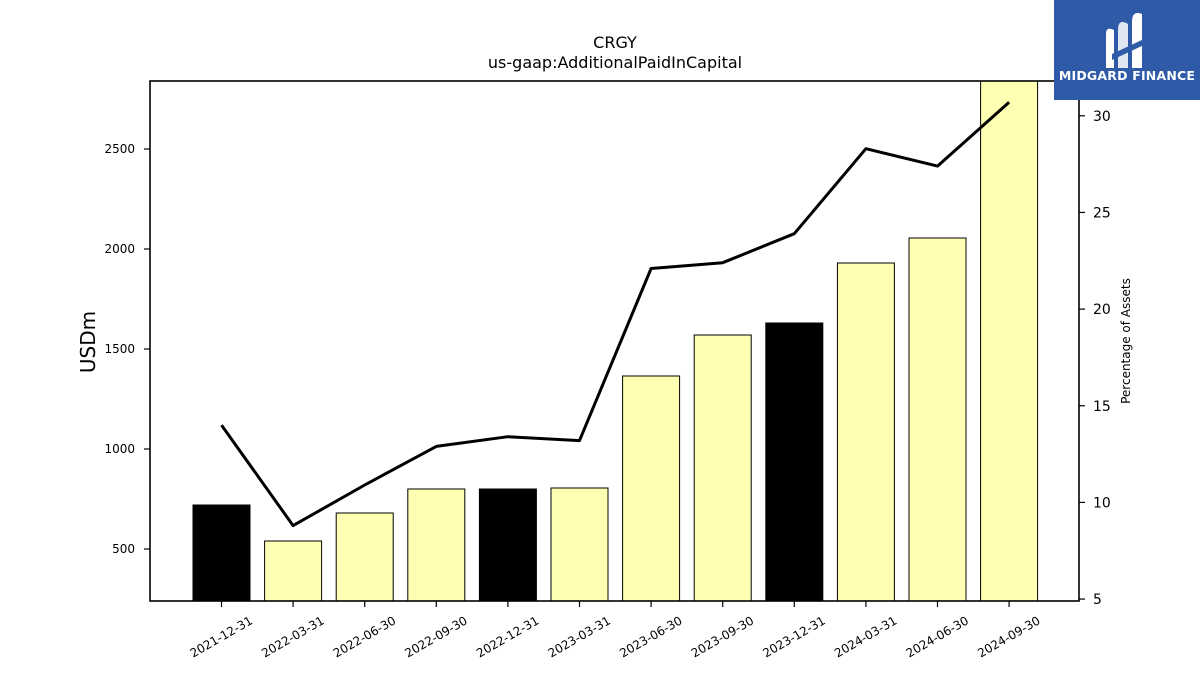 The height and width of the screenshot is (675, 1200). What do you see at coordinates (88, 342) in the screenshot?
I see `y-axis-label: USDm` at bounding box center [88, 342].